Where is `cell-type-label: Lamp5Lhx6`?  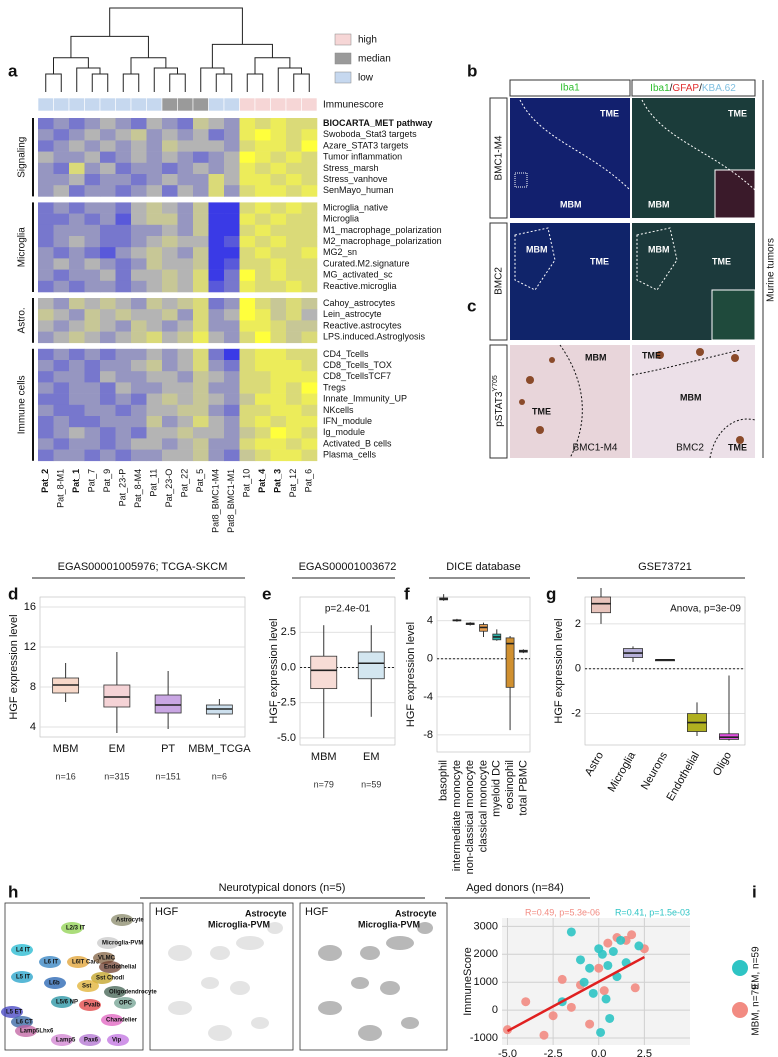
cell-type-label: Lamp5Lhx6 is located at coordinates (37, 1032).